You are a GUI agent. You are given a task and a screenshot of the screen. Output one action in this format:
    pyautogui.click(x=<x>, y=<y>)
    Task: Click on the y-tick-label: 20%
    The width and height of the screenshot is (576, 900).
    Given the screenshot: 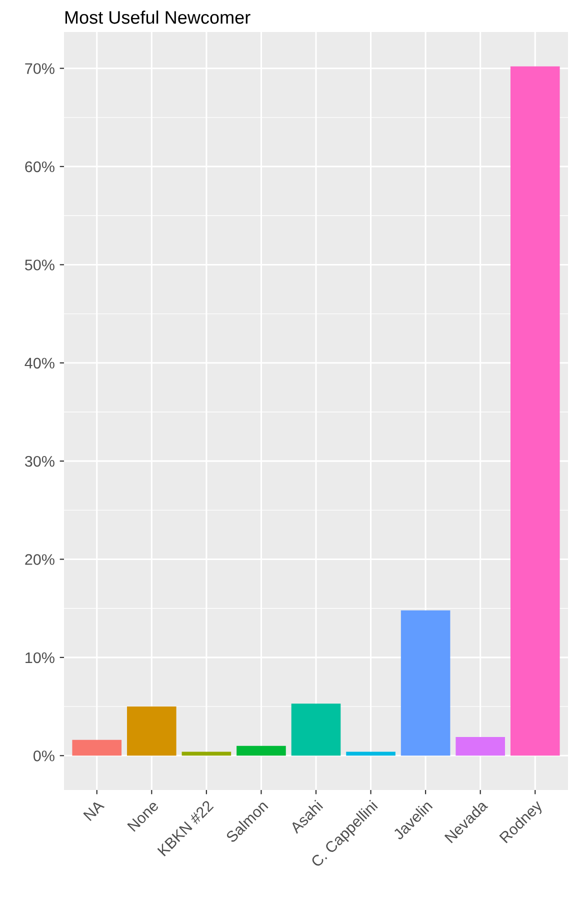 What is the action you would take?
    pyautogui.click(x=39, y=559)
    